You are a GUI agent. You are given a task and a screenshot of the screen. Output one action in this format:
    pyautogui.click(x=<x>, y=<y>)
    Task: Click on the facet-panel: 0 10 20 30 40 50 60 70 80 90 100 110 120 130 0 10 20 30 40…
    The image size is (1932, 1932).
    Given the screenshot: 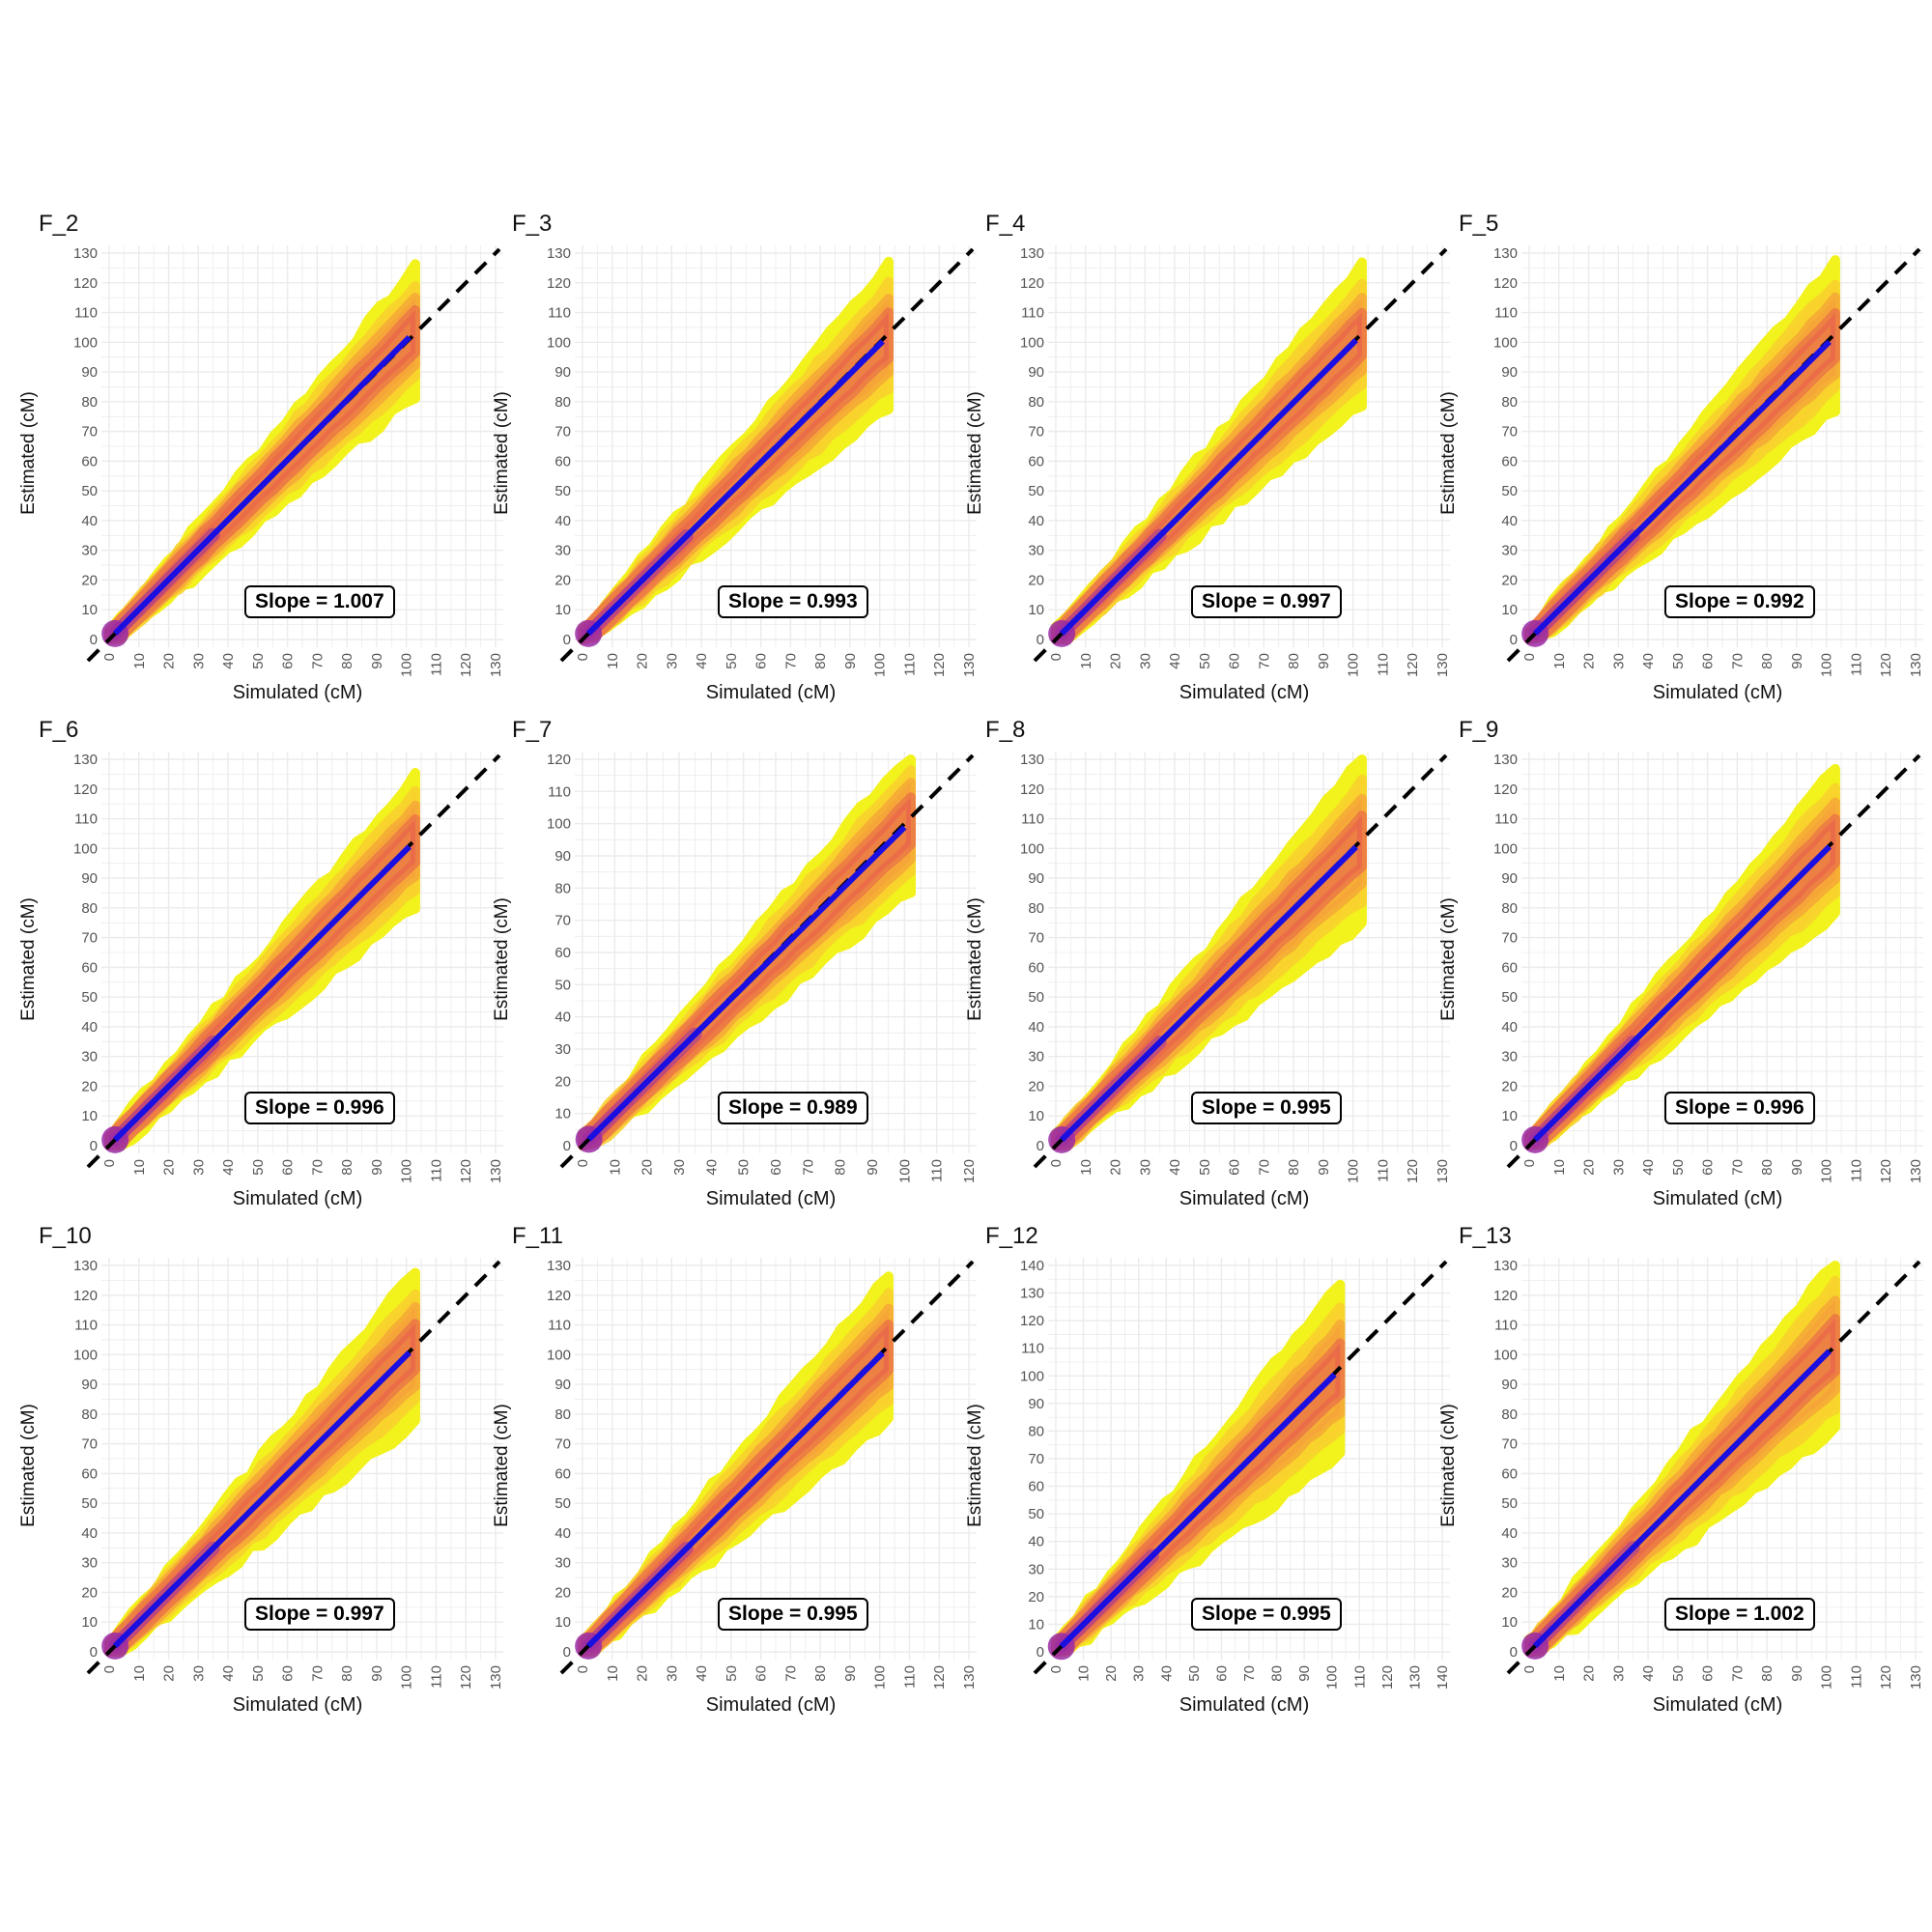 What is the action you would take?
    pyautogui.click(x=734, y=1474)
    